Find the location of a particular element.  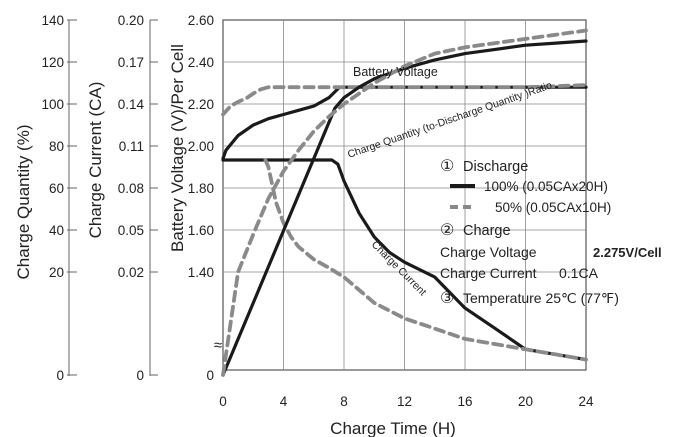

legend-charge-current-value: 0.1CA is located at coordinates (579, 273).